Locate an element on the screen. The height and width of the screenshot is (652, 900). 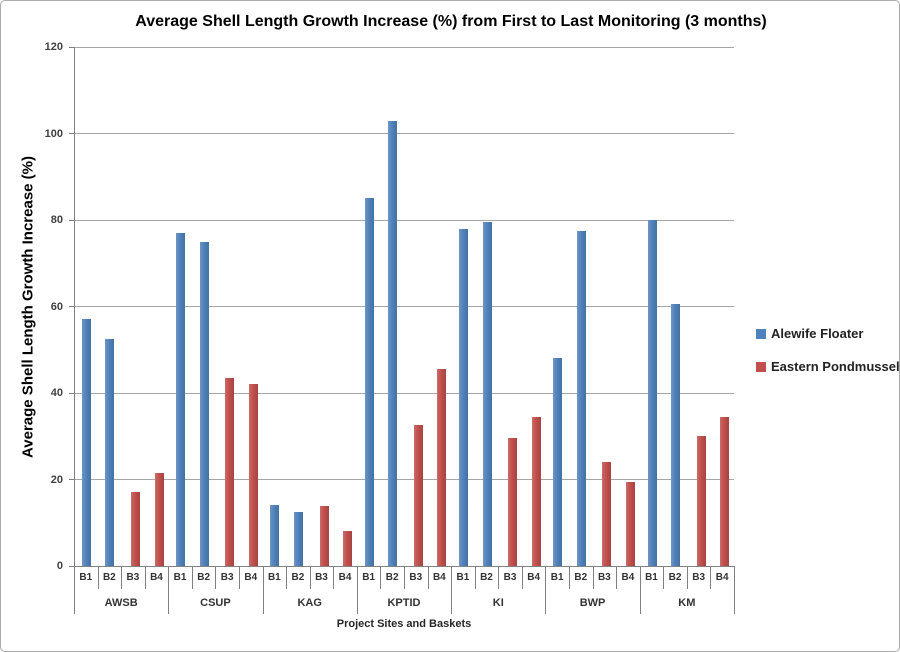
basket-label-csup-b4: B4 is located at coordinates (251, 577).